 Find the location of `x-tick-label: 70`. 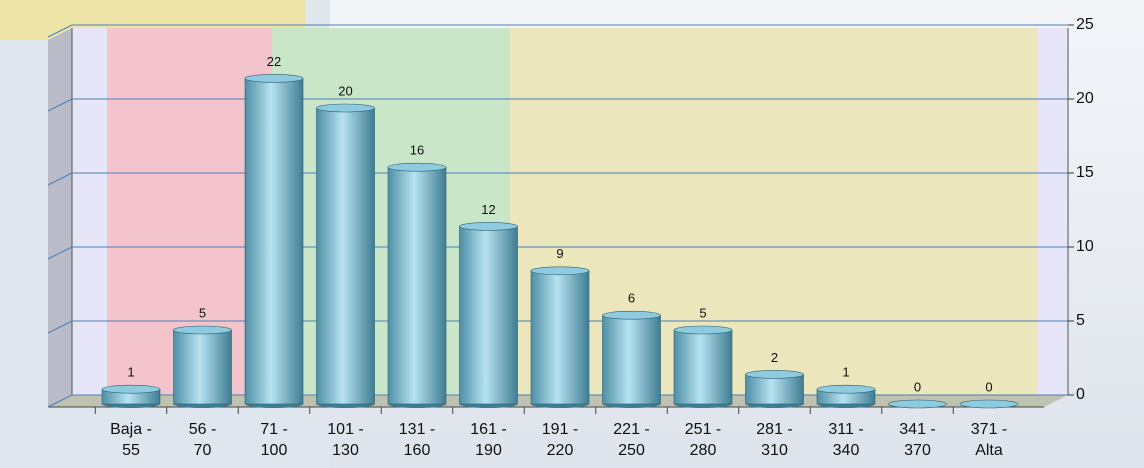

x-tick-label: 70 is located at coordinates (203, 450).